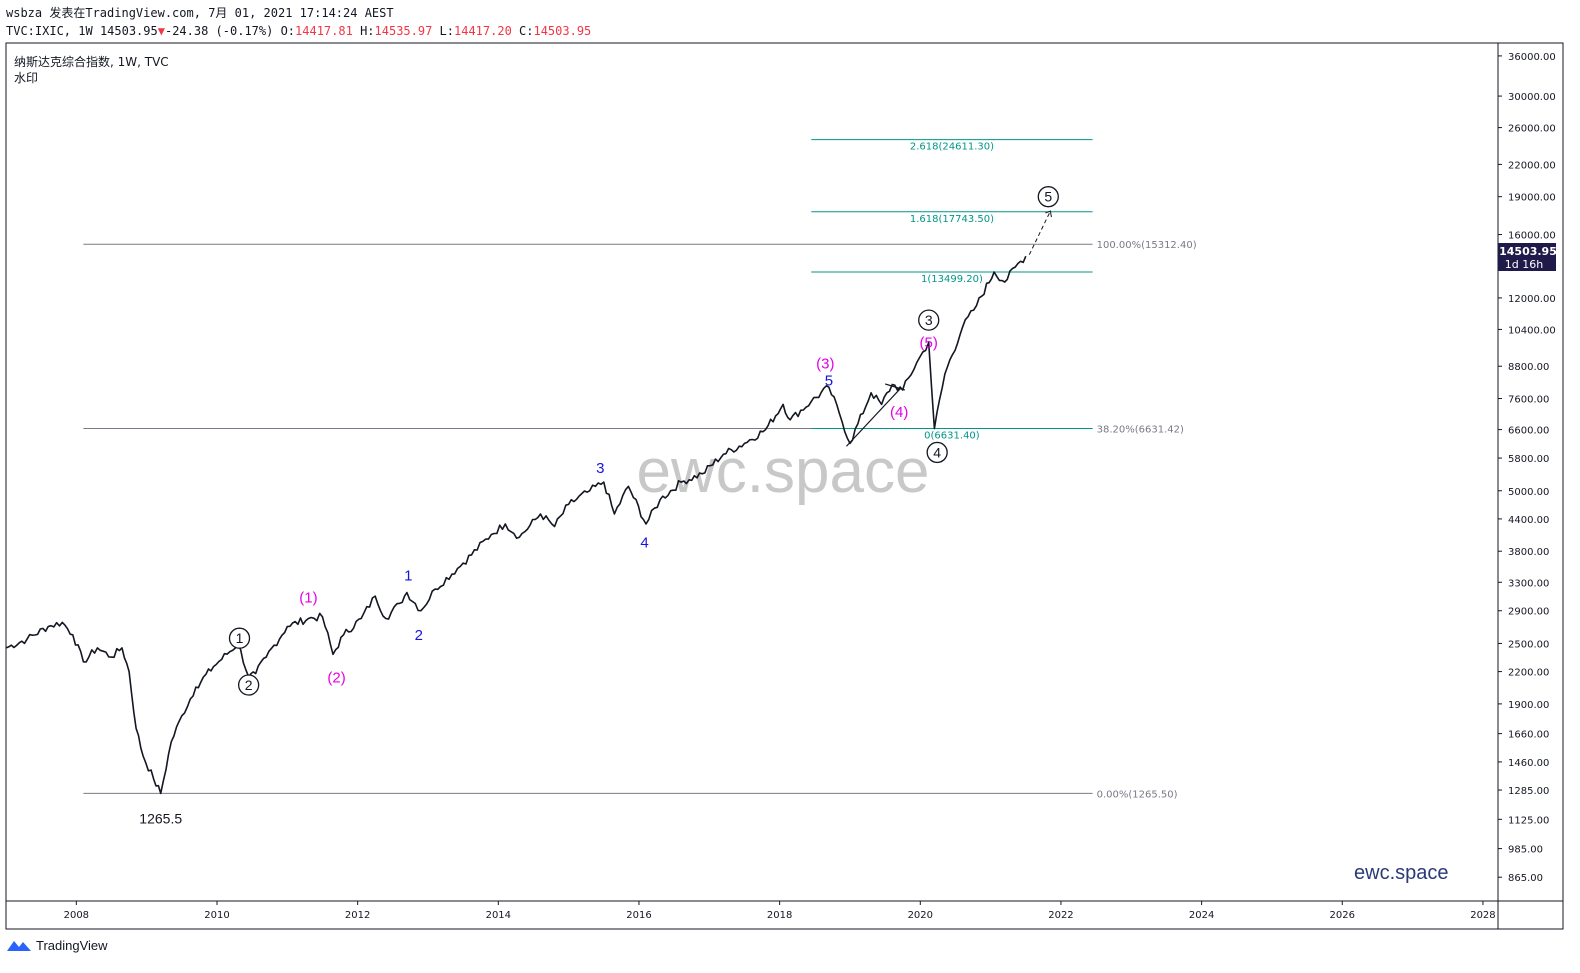  What do you see at coordinates (1525, 878) in the screenshot?
I see `y-tick-label: 865.00` at bounding box center [1525, 878].